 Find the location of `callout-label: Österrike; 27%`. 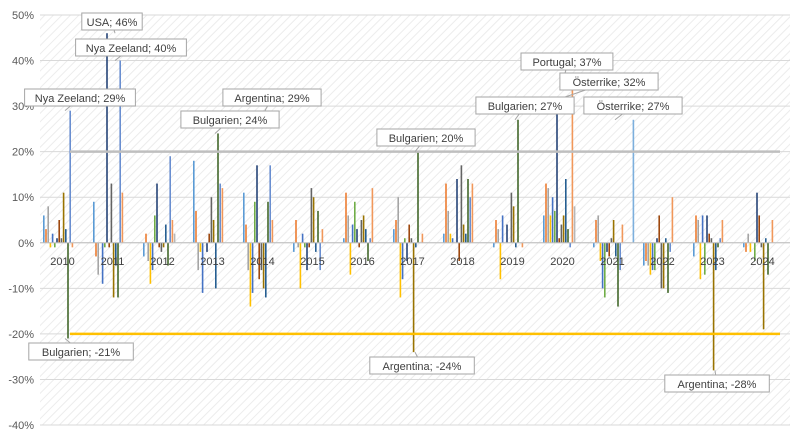

callout-label: Österrike; 27% is located at coordinates (633, 107).